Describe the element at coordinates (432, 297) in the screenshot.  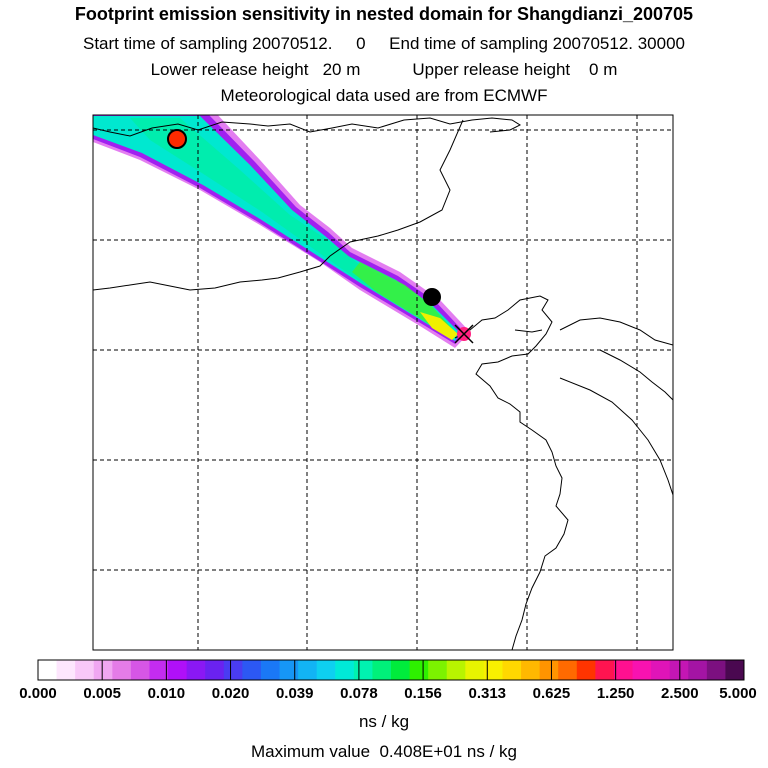
I see `plume-centroid-marker` at that location.